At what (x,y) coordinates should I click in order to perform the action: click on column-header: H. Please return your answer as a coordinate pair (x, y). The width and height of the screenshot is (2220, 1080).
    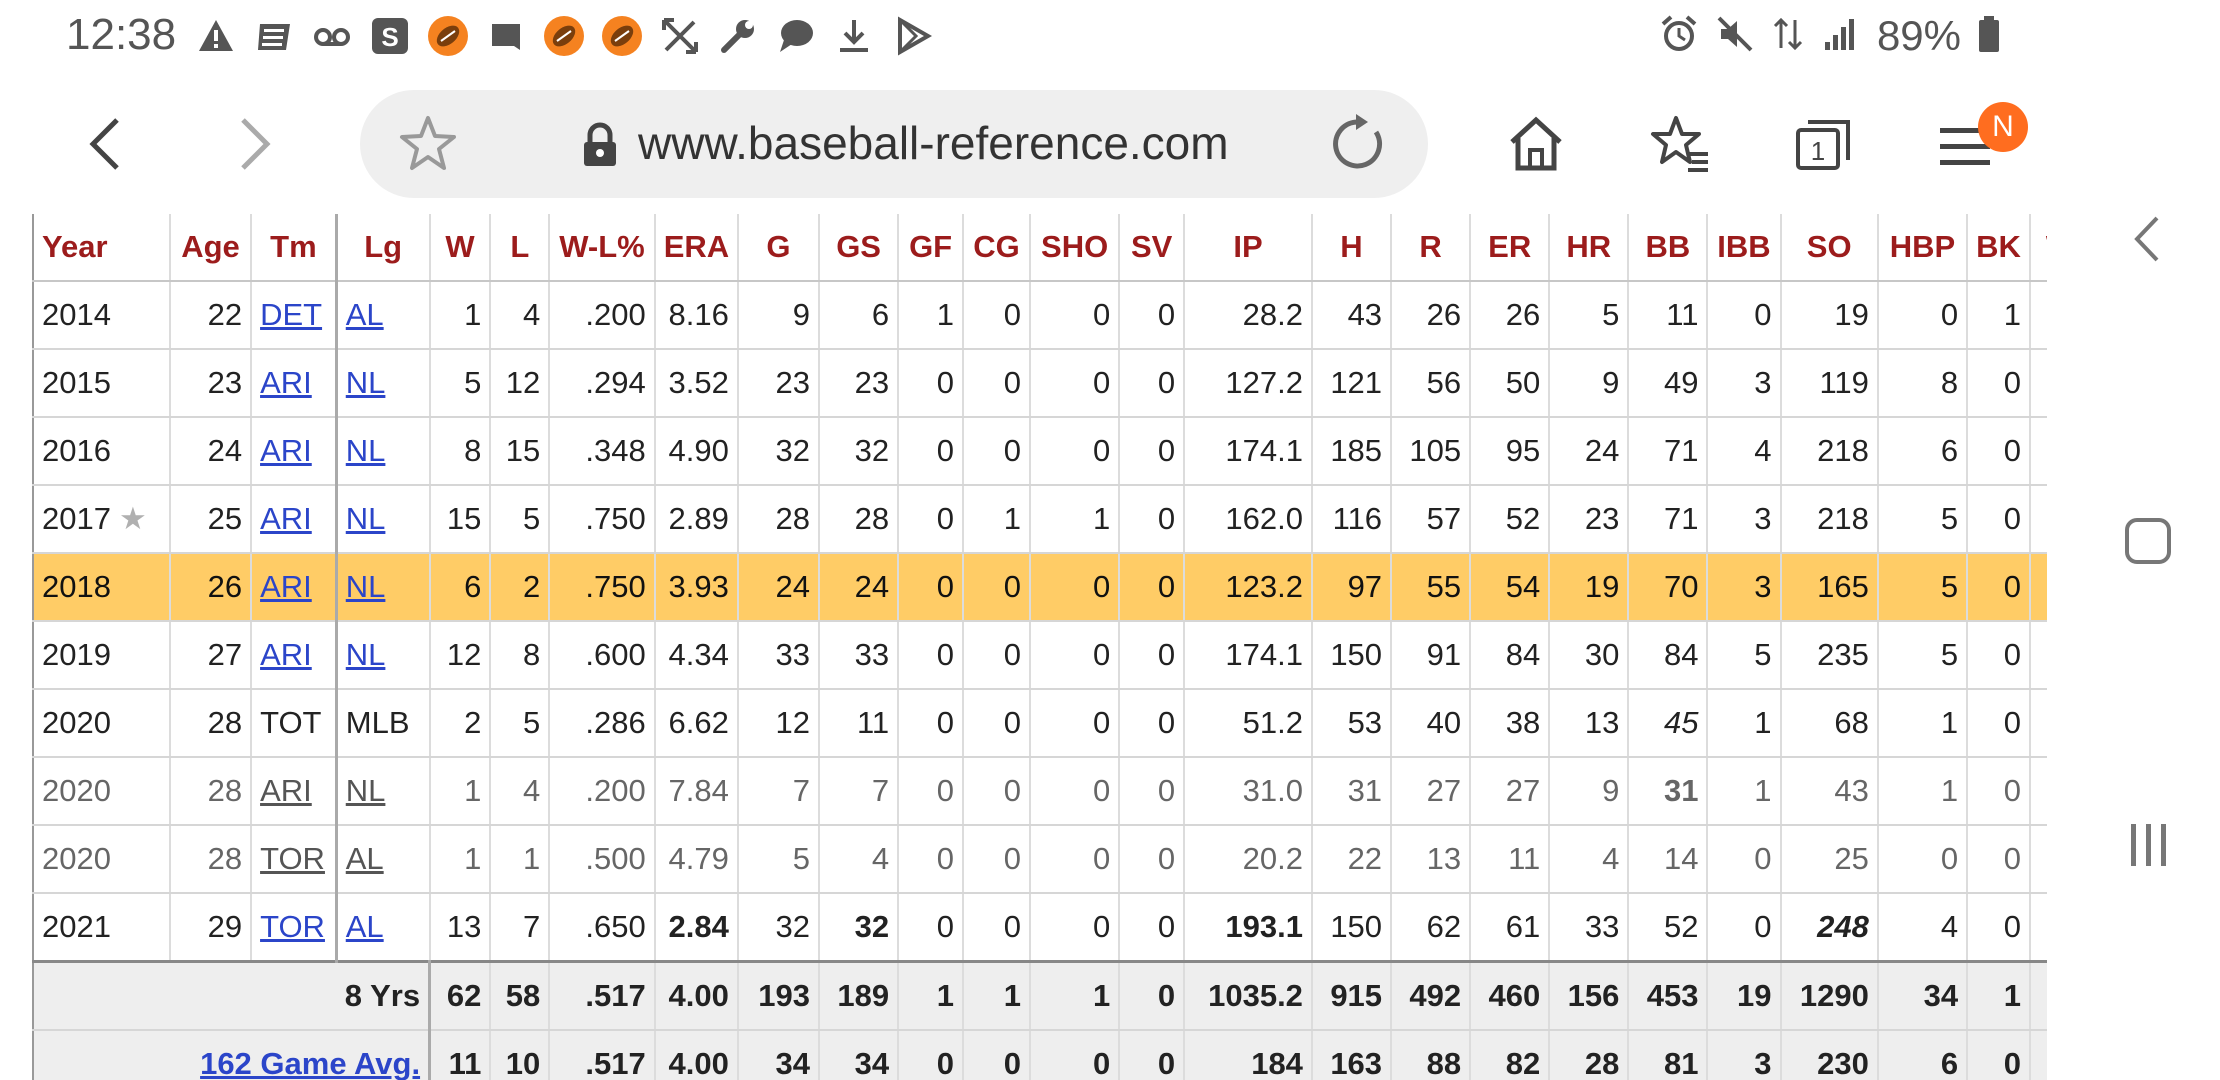
    Looking at the image, I should click on (1352, 248).